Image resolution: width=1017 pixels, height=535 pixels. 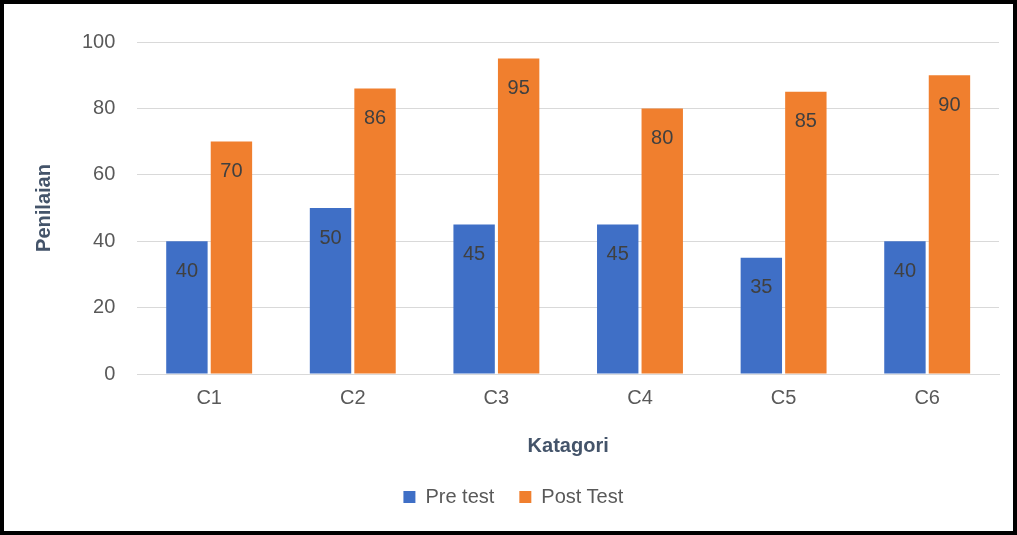 I want to click on data-label: 85, so click(x=805, y=120).